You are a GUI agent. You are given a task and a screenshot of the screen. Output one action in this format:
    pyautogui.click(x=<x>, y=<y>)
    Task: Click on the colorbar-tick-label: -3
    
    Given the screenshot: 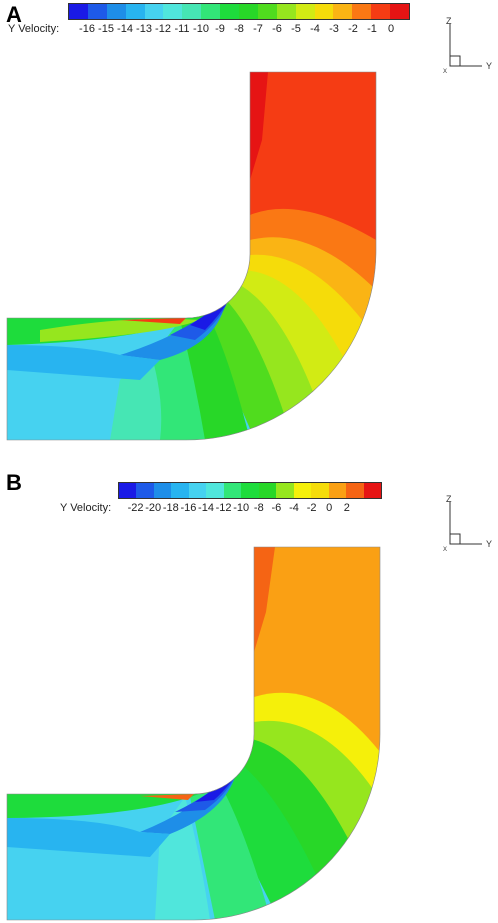 What is the action you would take?
    pyautogui.click(x=334, y=29)
    